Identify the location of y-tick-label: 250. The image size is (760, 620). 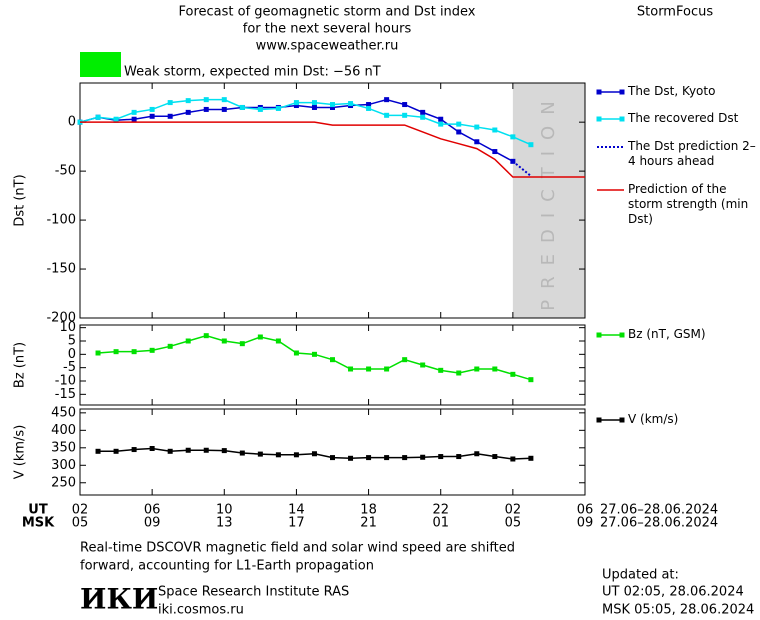
(63, 482).